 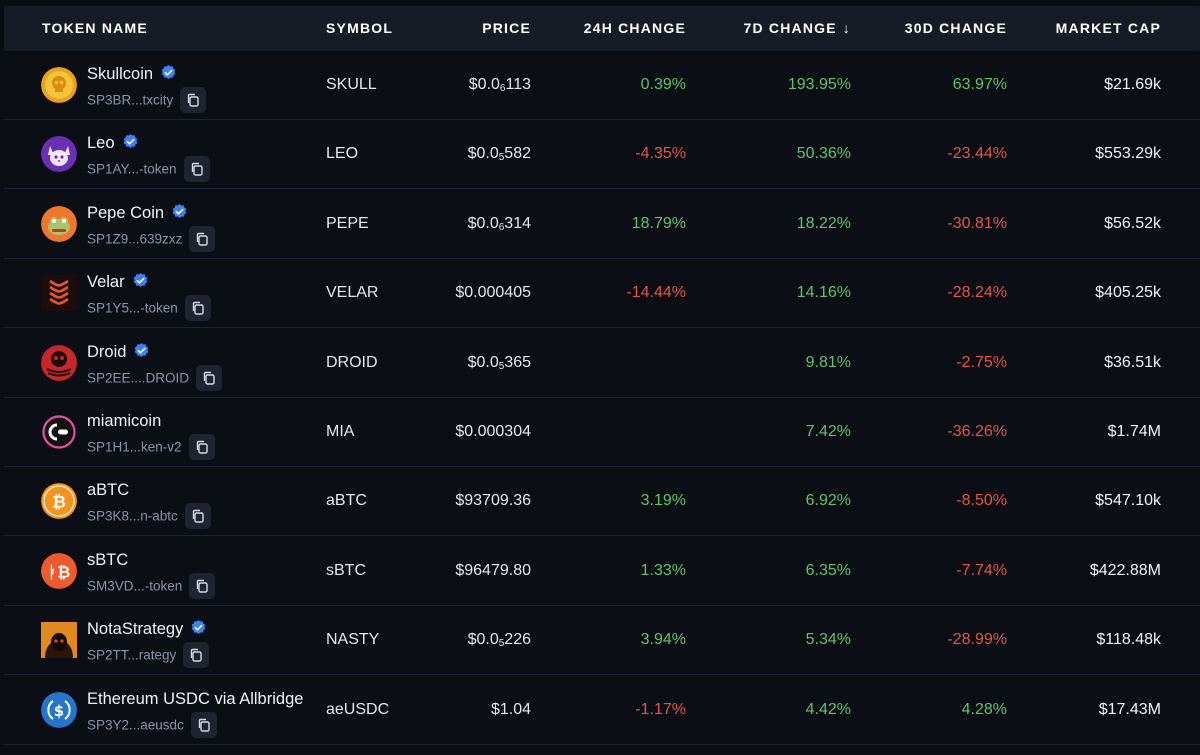 I want to click on usdc-icon: $, so click(x=59, y=709).